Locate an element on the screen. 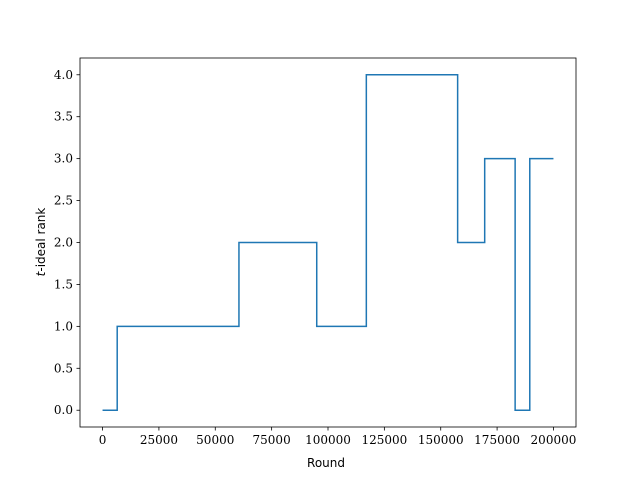 The image size is (640, 480). y-tick-label: 1.0 is located at coordinates (63, 326).